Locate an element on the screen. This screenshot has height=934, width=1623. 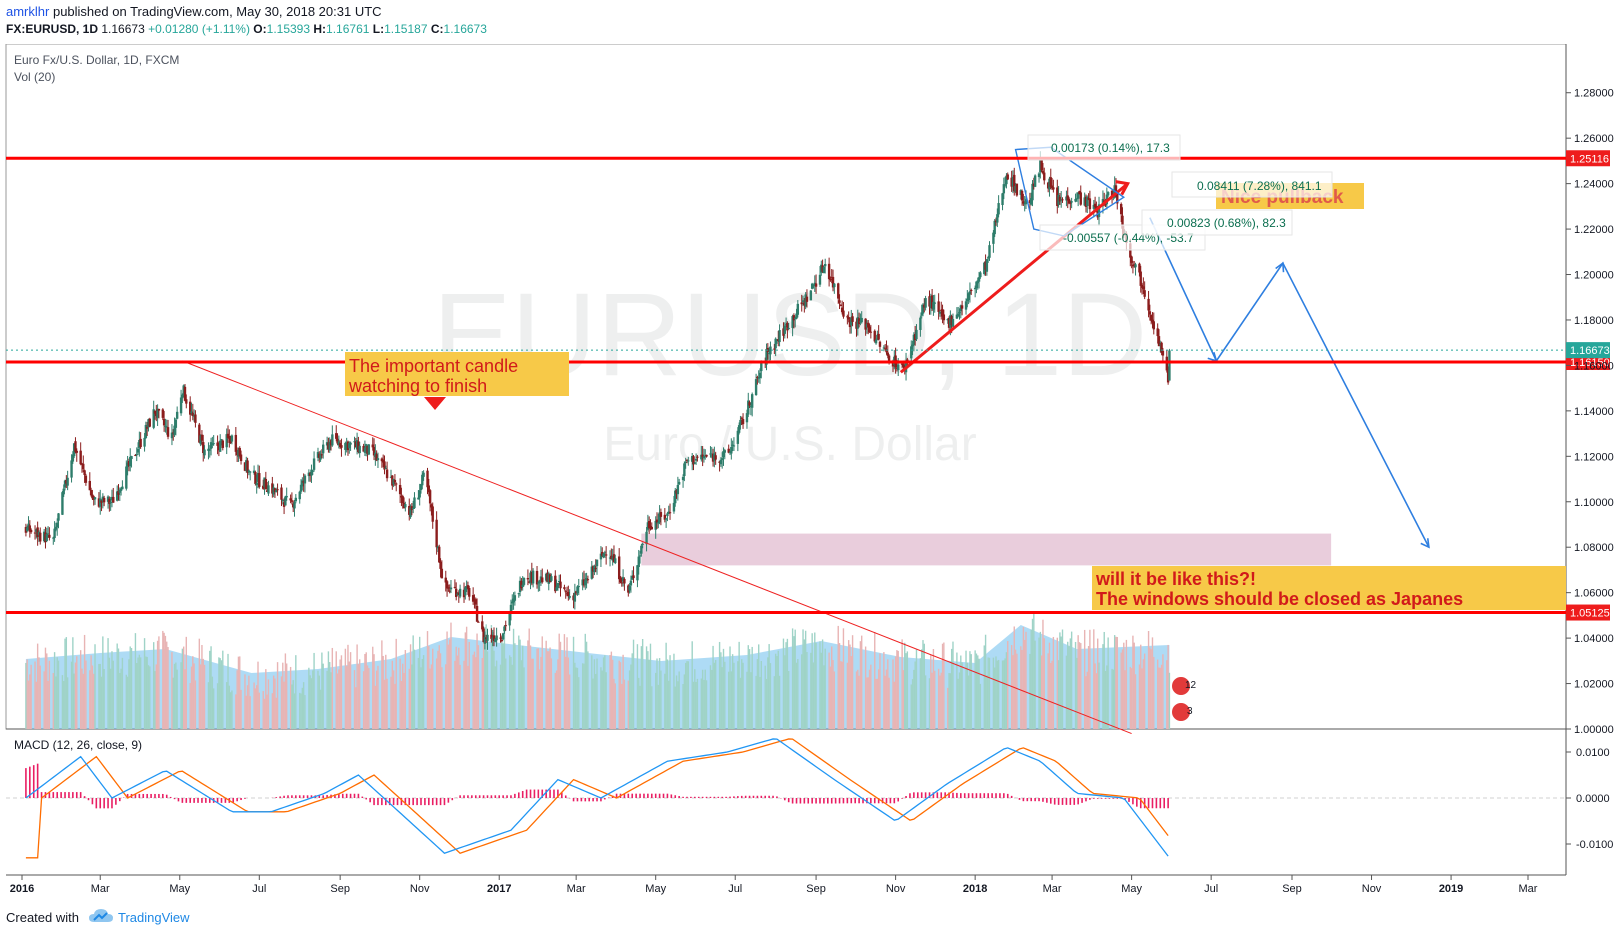
annotation-important-candle: The important candle watching to finish is located at coordinates (457, 381).